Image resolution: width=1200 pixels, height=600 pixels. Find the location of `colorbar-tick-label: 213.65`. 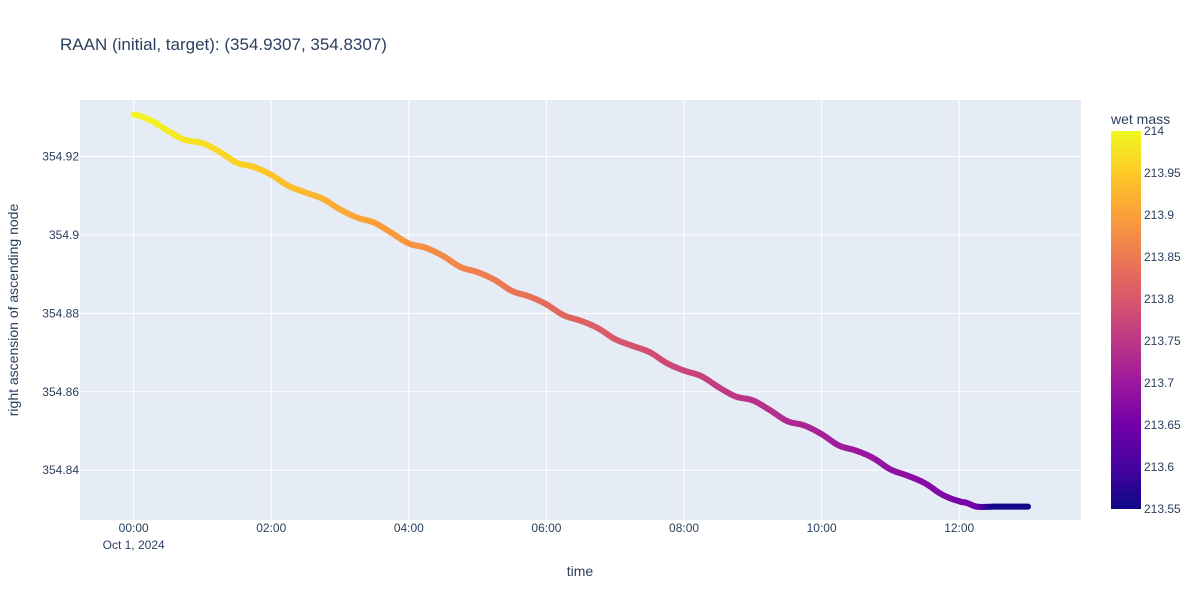

colorbar-tick-label: 213.65 is located at coordinates (1162, 425).